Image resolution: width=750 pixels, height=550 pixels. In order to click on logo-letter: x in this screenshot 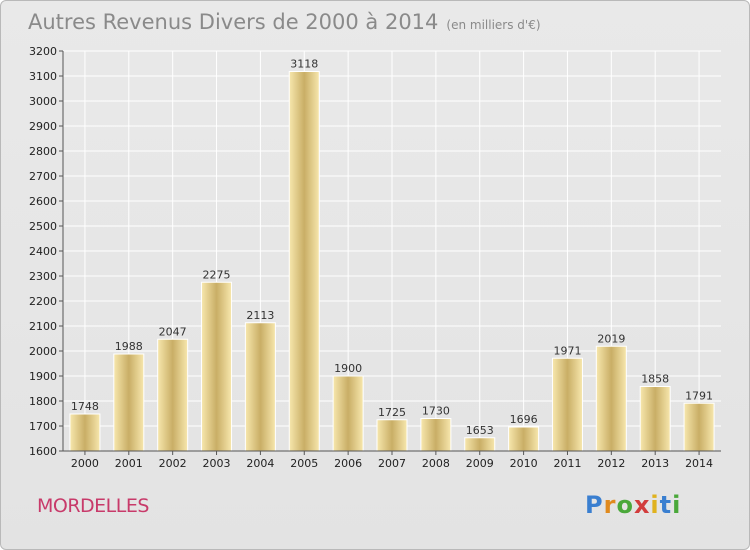, I will do `click(642, 505)`.